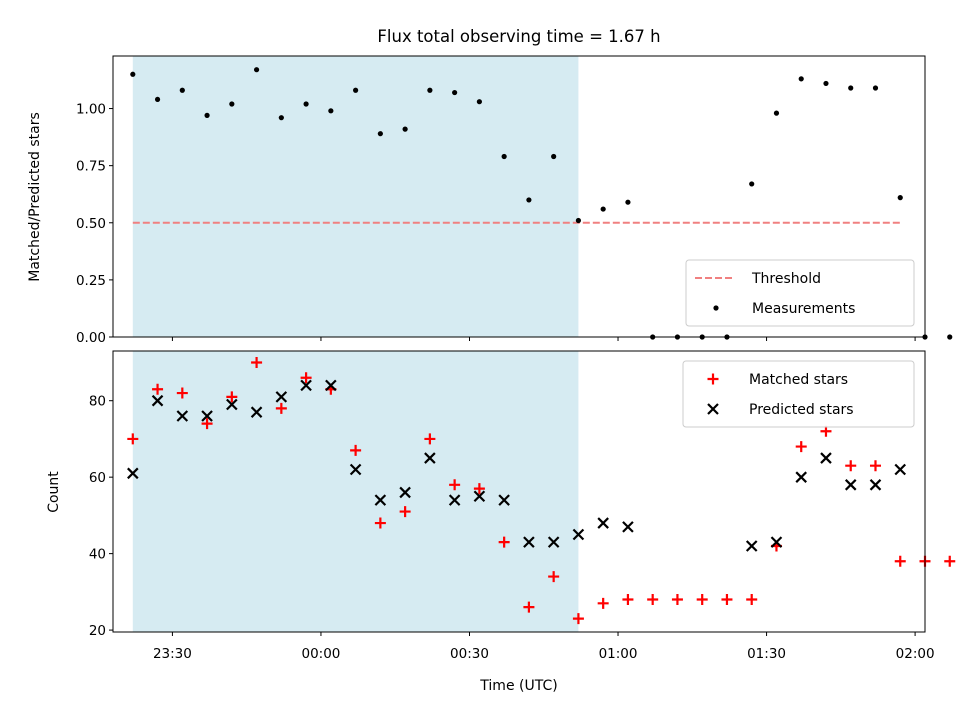 This screenshot has height=720, width=960. I want to click on y-tick-label: 40, so click(97, 555).